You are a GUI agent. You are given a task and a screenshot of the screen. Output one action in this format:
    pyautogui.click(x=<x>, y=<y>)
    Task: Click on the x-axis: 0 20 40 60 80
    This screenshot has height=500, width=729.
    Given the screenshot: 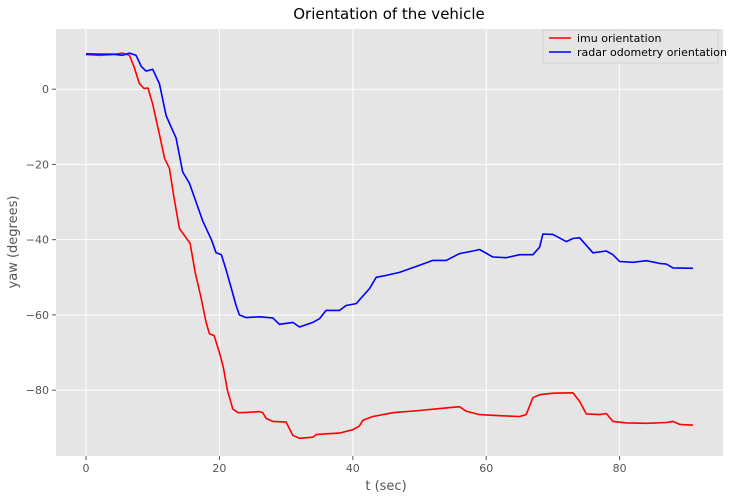 What is the action you would take?
    pyautogui.click(x=355, y=465)
    